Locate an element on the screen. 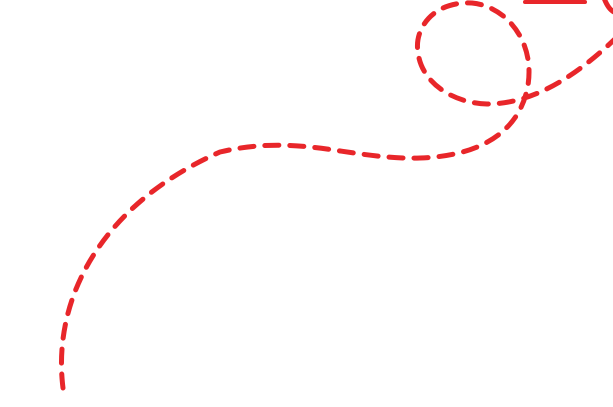 Image resolution: width=613 pixels, height=407 pixels. dashed-corner-arc is located at coordinates (607, 7).